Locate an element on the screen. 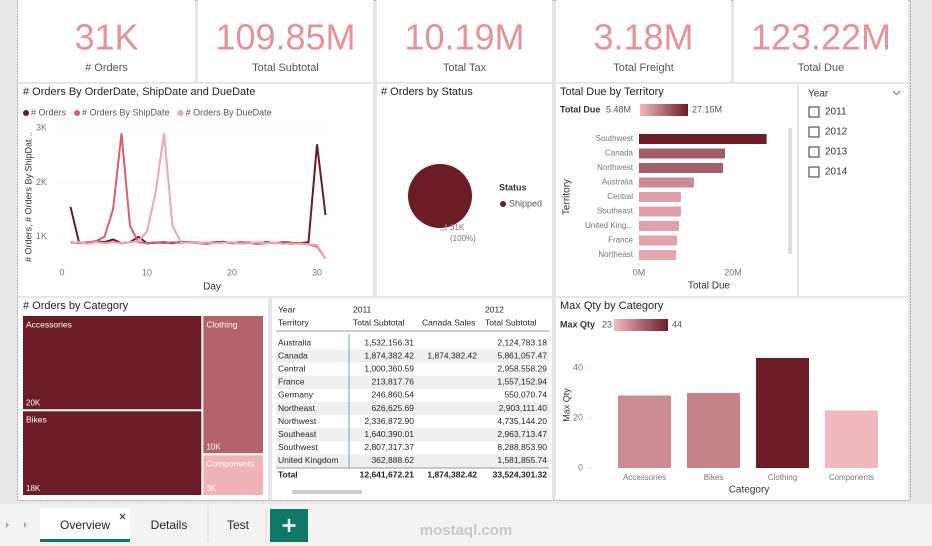 The image size is (932, 546). y-tick-label: Central is located at coordinates (620, 196).